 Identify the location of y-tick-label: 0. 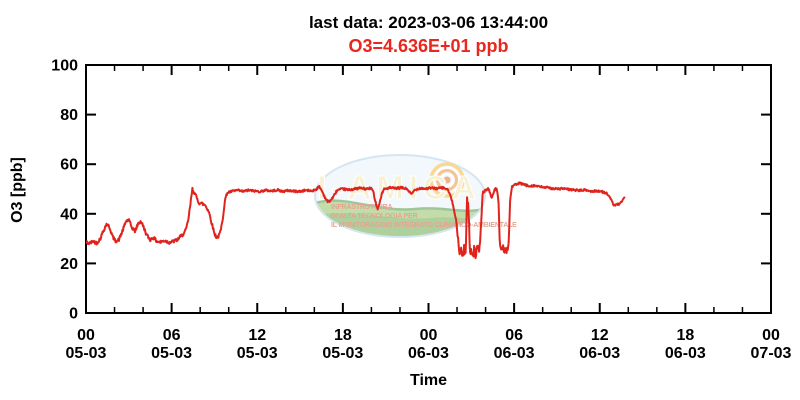
(73, 314).